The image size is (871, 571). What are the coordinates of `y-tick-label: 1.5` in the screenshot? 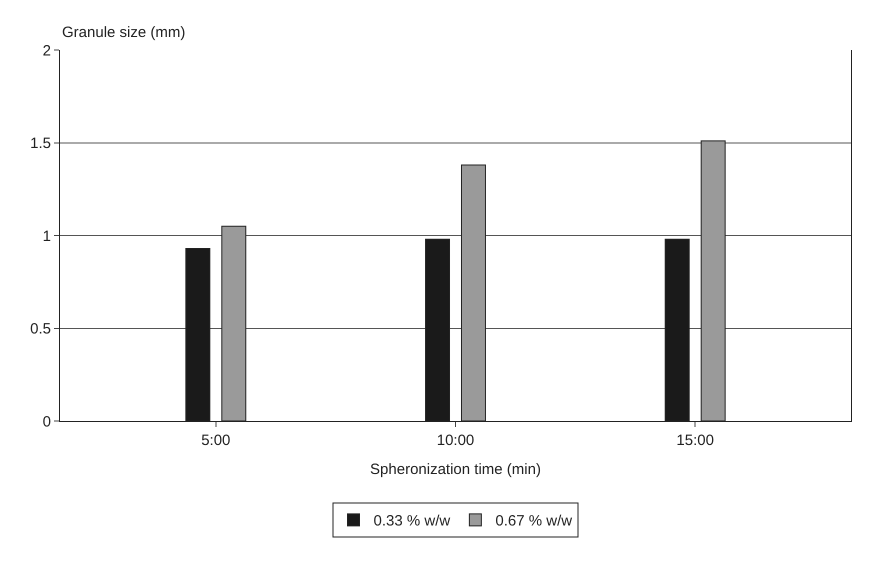 It's located at (40, 143).